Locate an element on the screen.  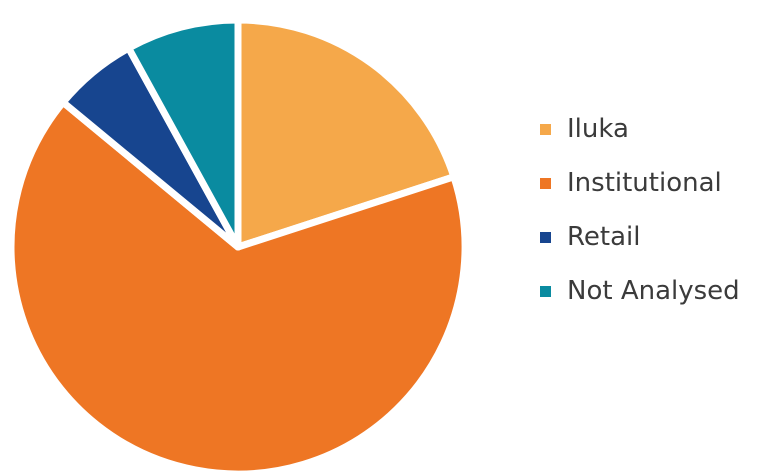
legend-label-iluka: Iluka is located at coordinates (598, 129).